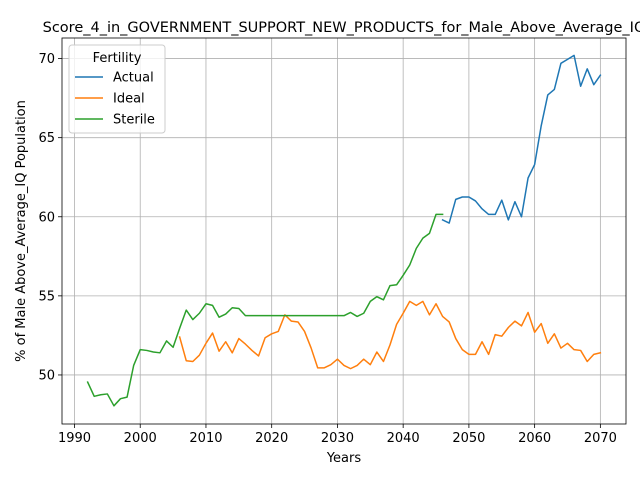 The height and width of the screenshot is (480, 640). What do you see at coordinates (46, 138) in the screenshot?
I see `y-tick-label: 65` at bounding box center [46, 138].